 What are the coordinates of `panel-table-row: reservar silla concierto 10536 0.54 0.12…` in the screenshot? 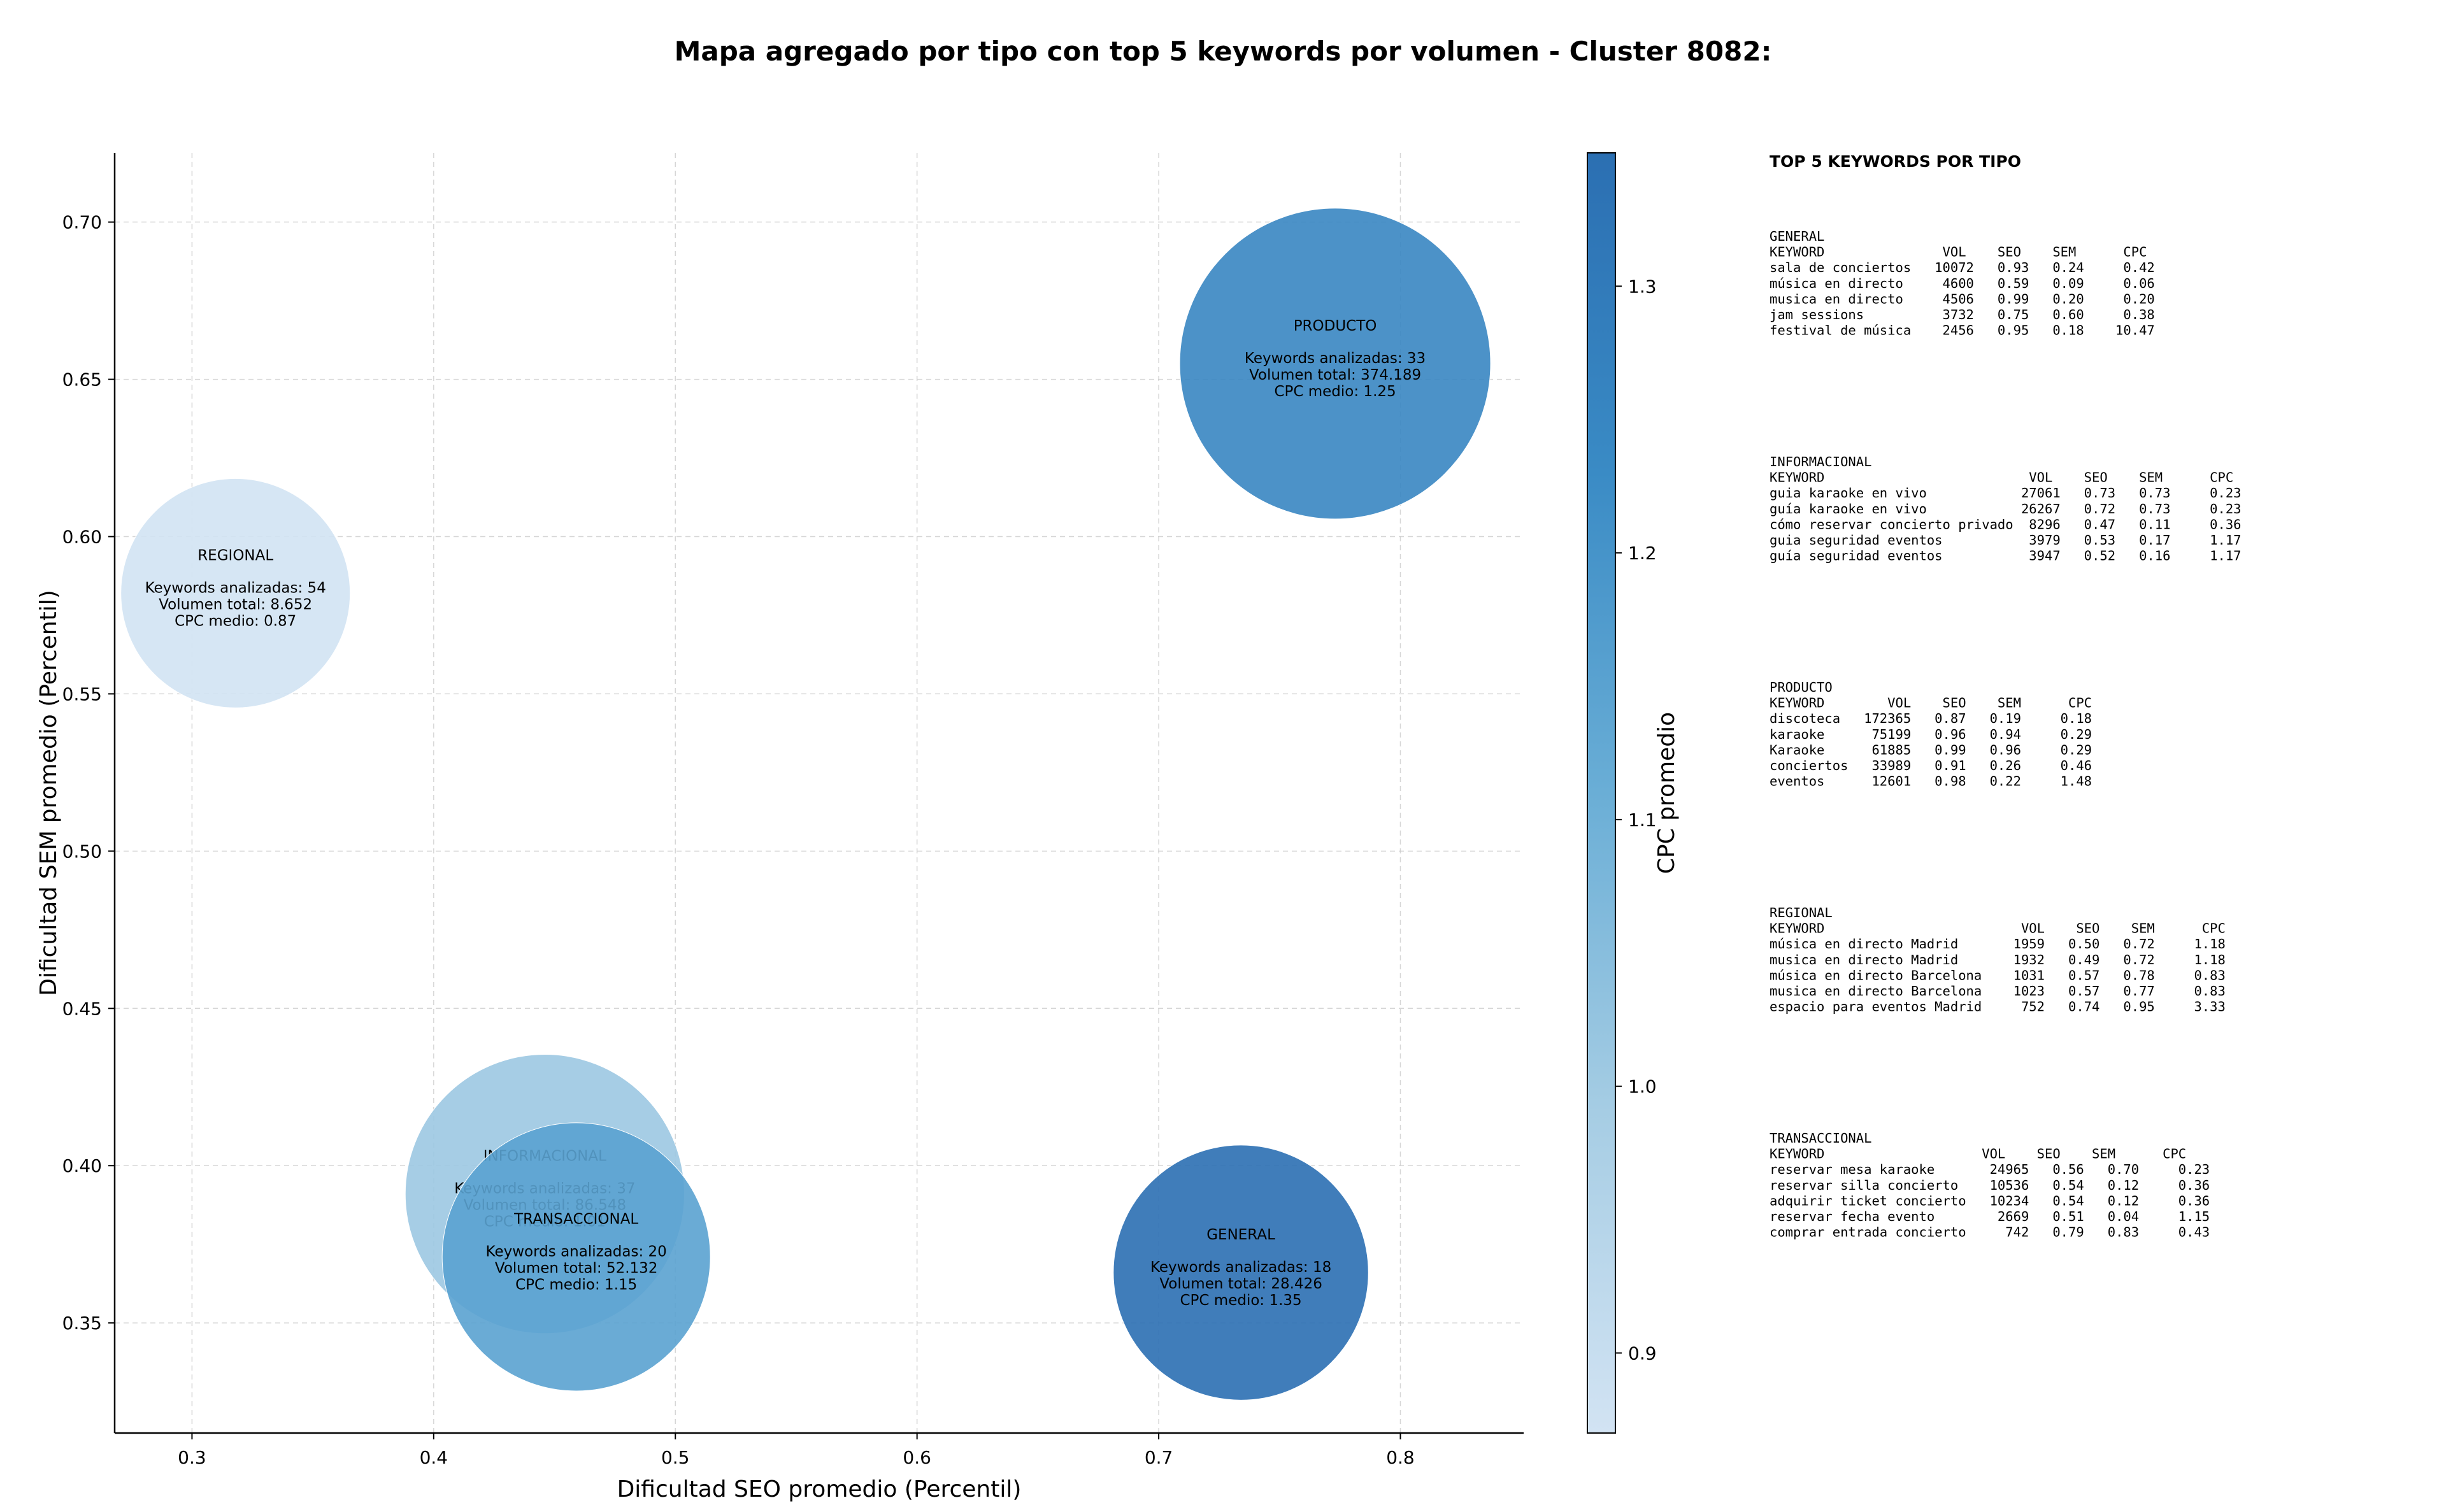 It's located at (1990, 1185).